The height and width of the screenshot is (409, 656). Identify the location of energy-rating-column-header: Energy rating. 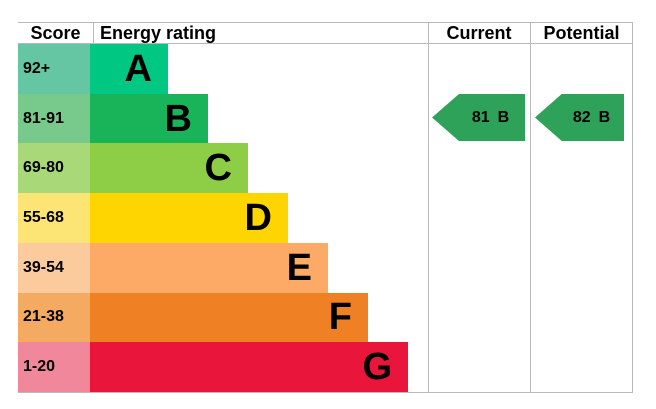
(158, 33).